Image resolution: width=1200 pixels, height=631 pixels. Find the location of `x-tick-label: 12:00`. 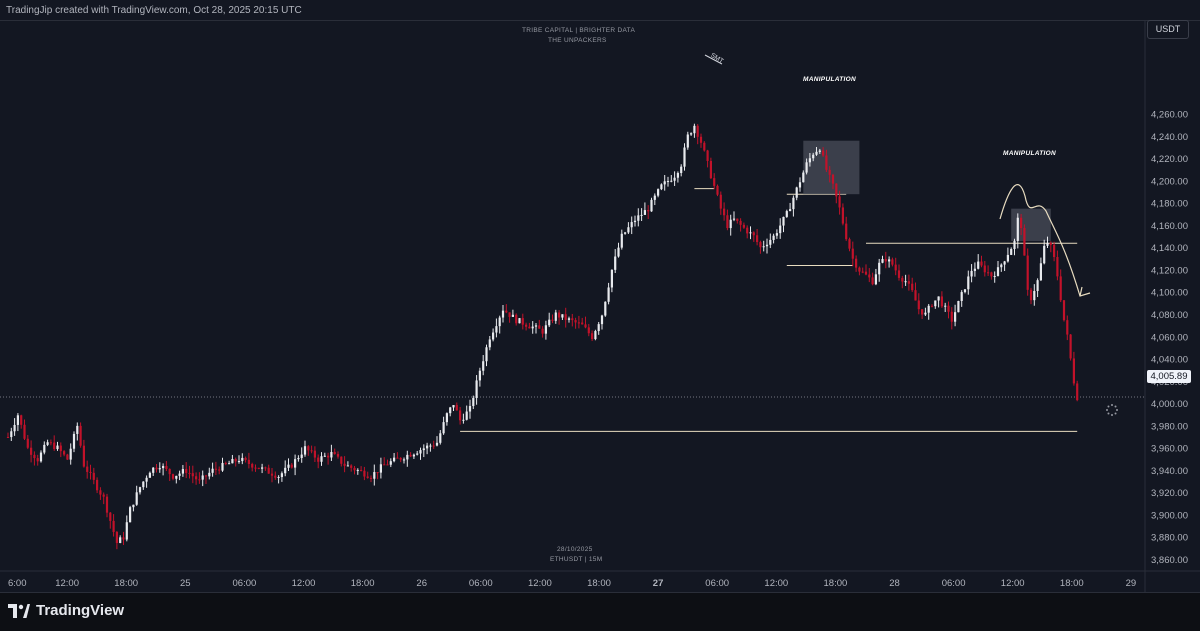

x-tick-label: 12:00 is located at coordinates (1013, 583).